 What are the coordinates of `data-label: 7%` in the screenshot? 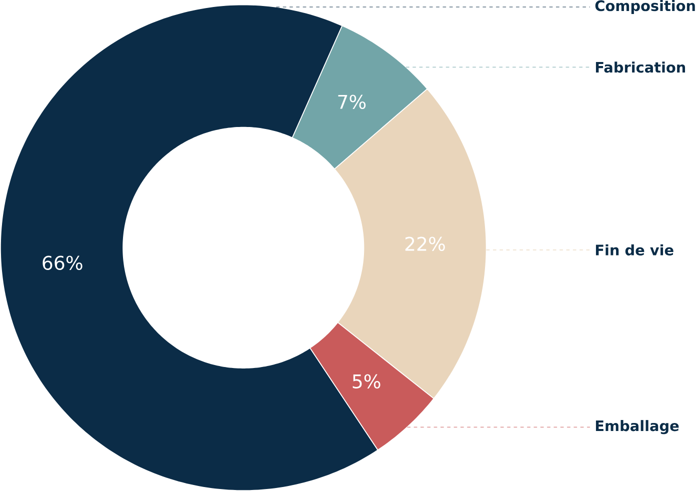 It's located at (352, 101).